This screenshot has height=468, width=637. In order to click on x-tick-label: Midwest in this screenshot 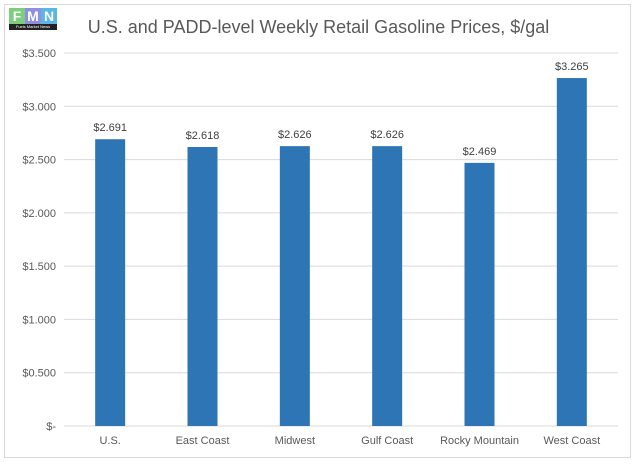, I will do `click(295, 441)`.